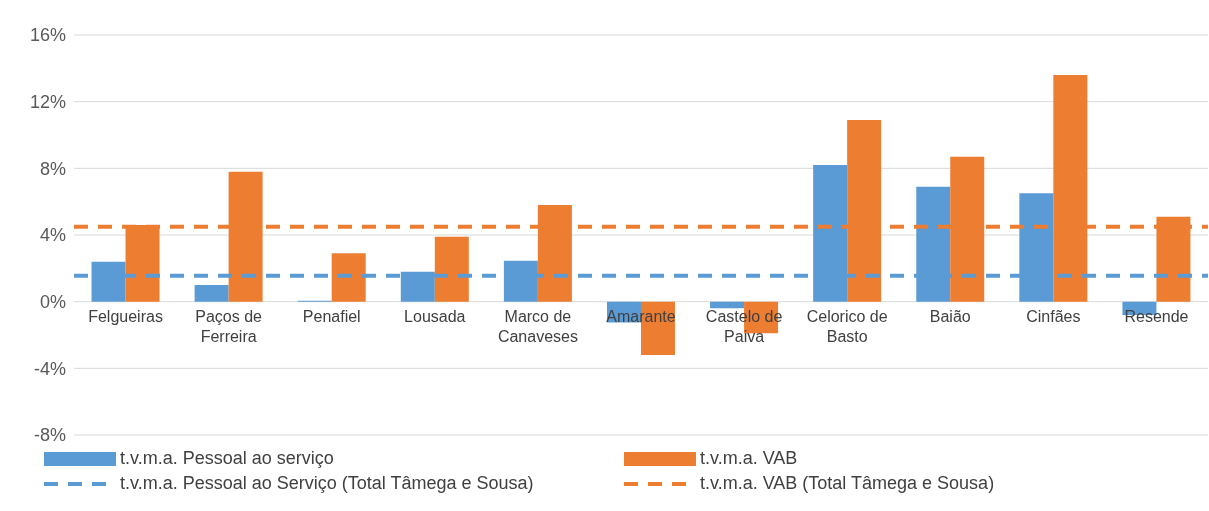 This screenshot has width=1209, height=511. What do you see at coordinates (1053, 316) in the screenshot?
I see `x-tick-label: Cinfães` at bounding box center [1053, 316].